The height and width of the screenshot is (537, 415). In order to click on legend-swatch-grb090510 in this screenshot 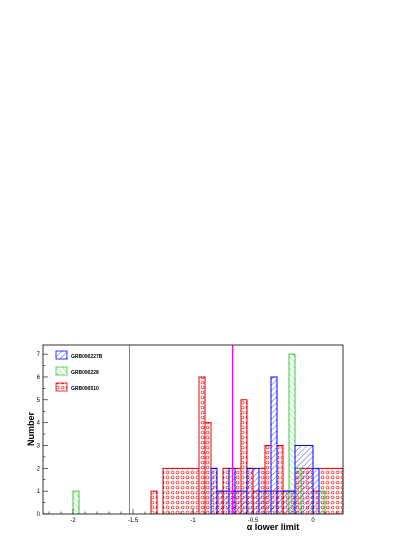, I will do `click(61, 387)`.